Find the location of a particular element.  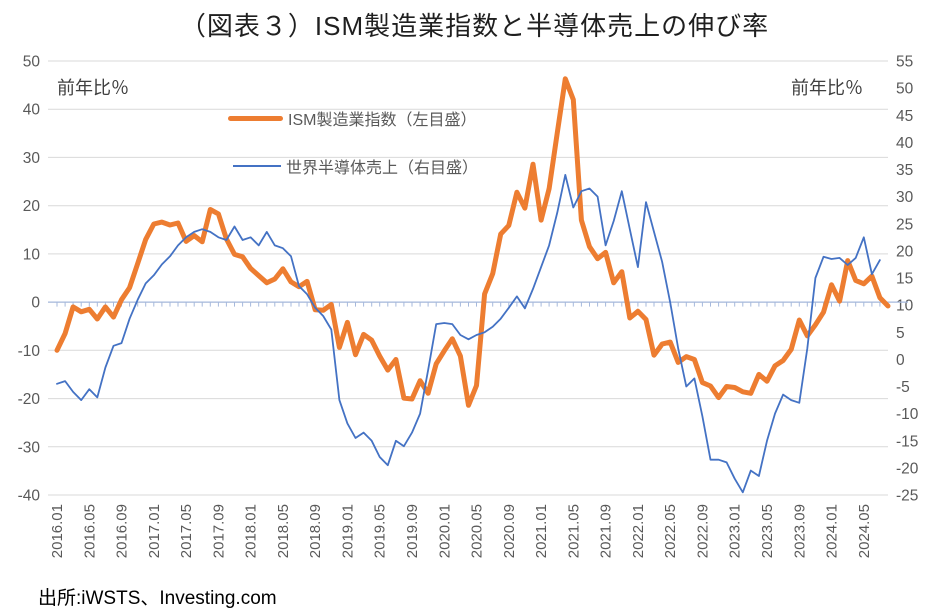

svg-text: 2016.01 is located at coordinates (57, 531).